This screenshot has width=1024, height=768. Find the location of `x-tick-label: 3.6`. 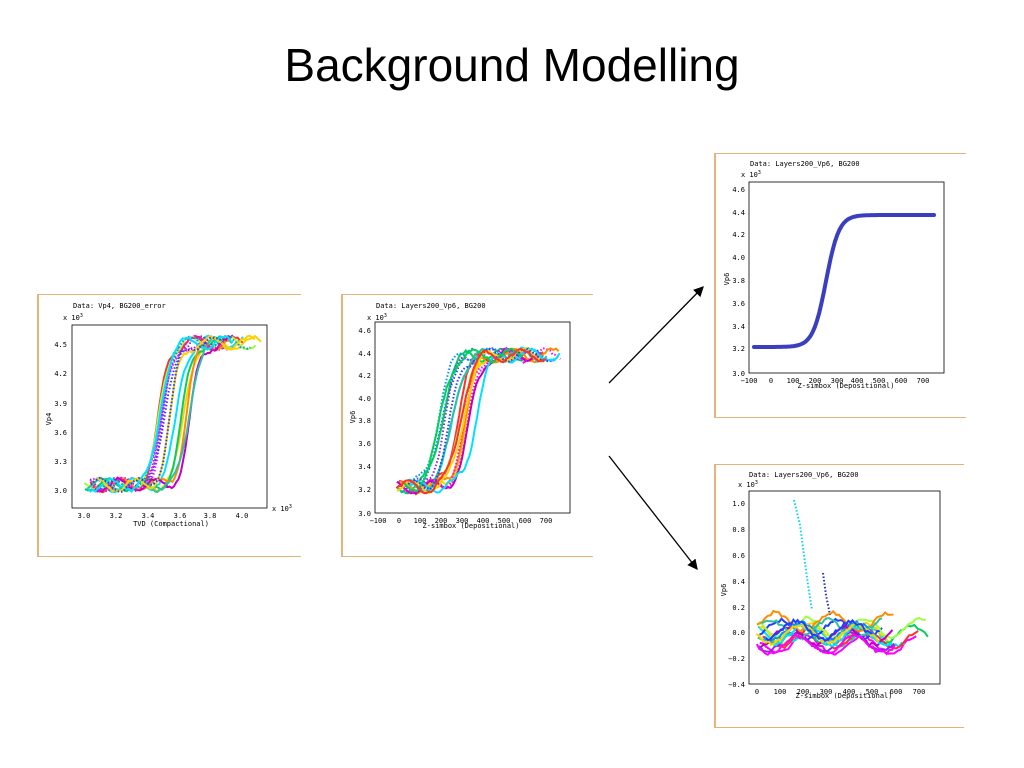

x-tick-label: 3.6 is located at coordinates (180, 516).